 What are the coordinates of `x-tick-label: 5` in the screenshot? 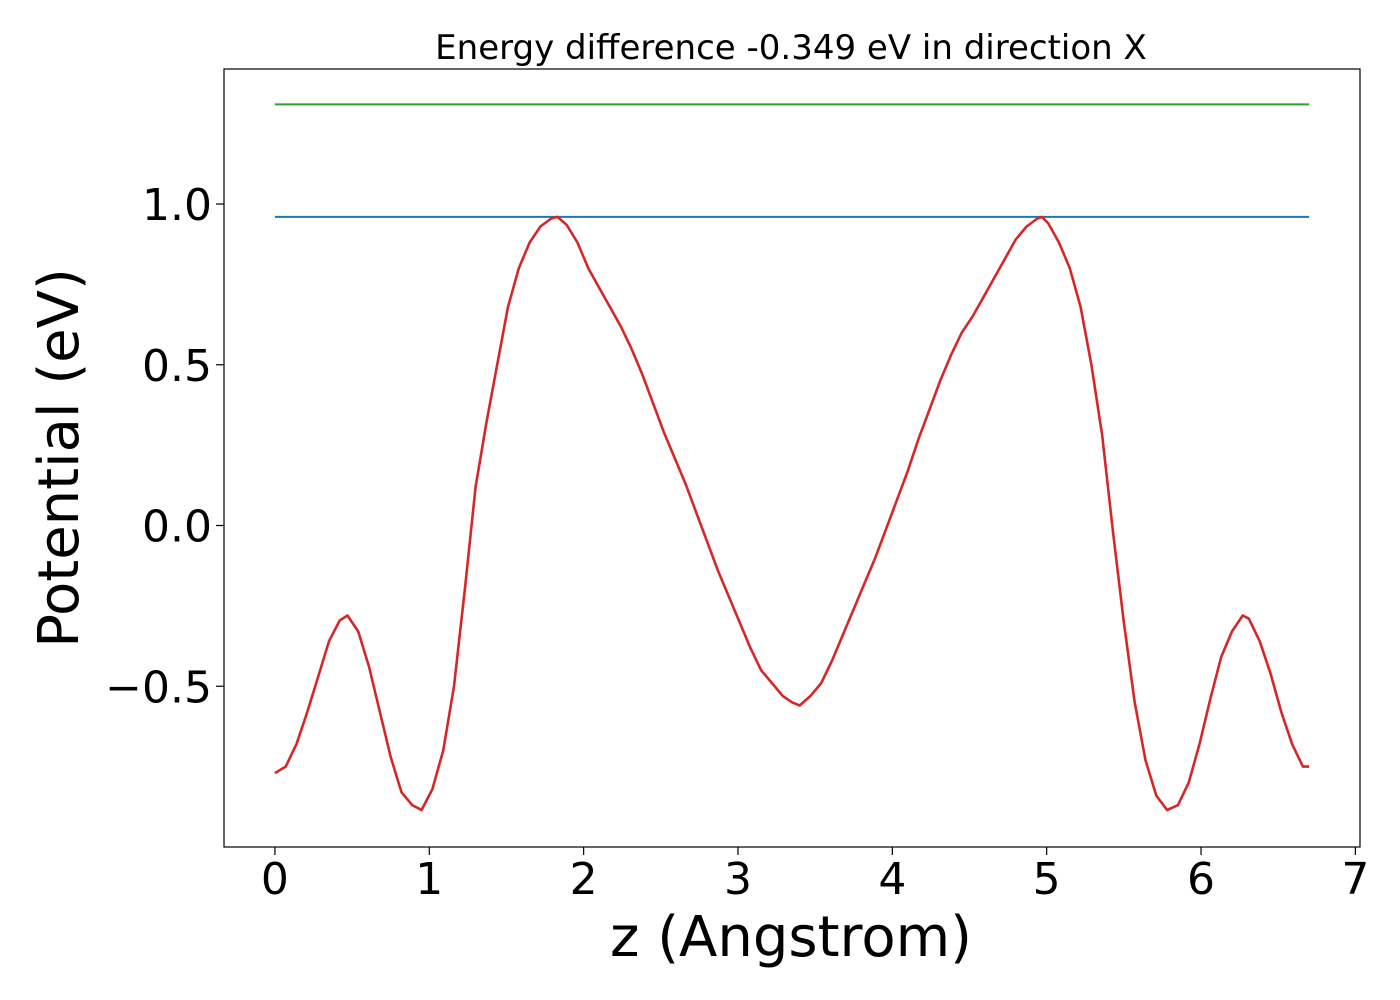 It's located at (1047, 879).